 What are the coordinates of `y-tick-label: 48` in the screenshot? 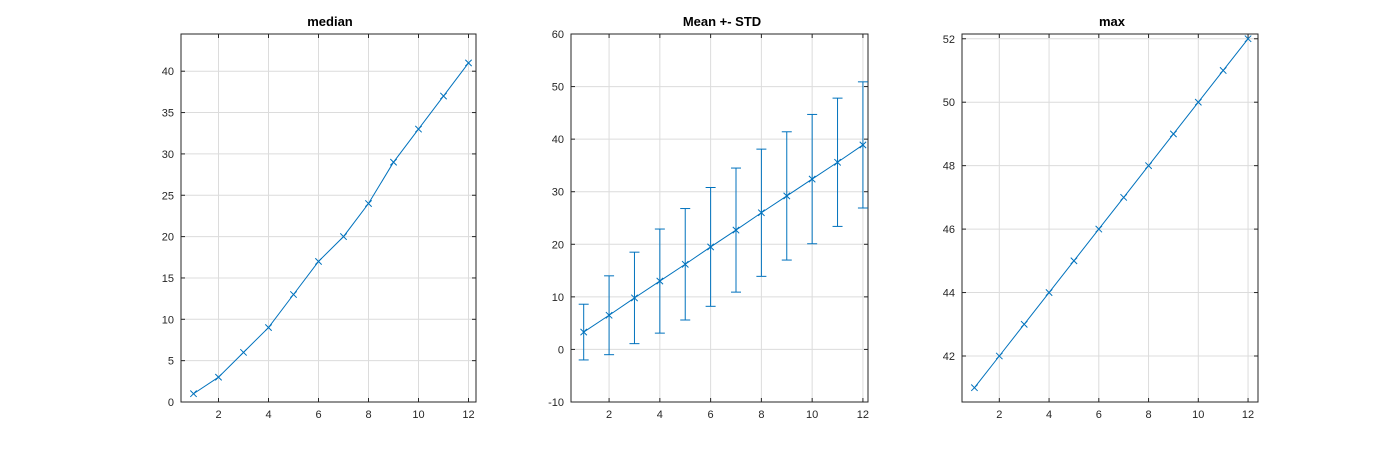 It's located at (949, 167).